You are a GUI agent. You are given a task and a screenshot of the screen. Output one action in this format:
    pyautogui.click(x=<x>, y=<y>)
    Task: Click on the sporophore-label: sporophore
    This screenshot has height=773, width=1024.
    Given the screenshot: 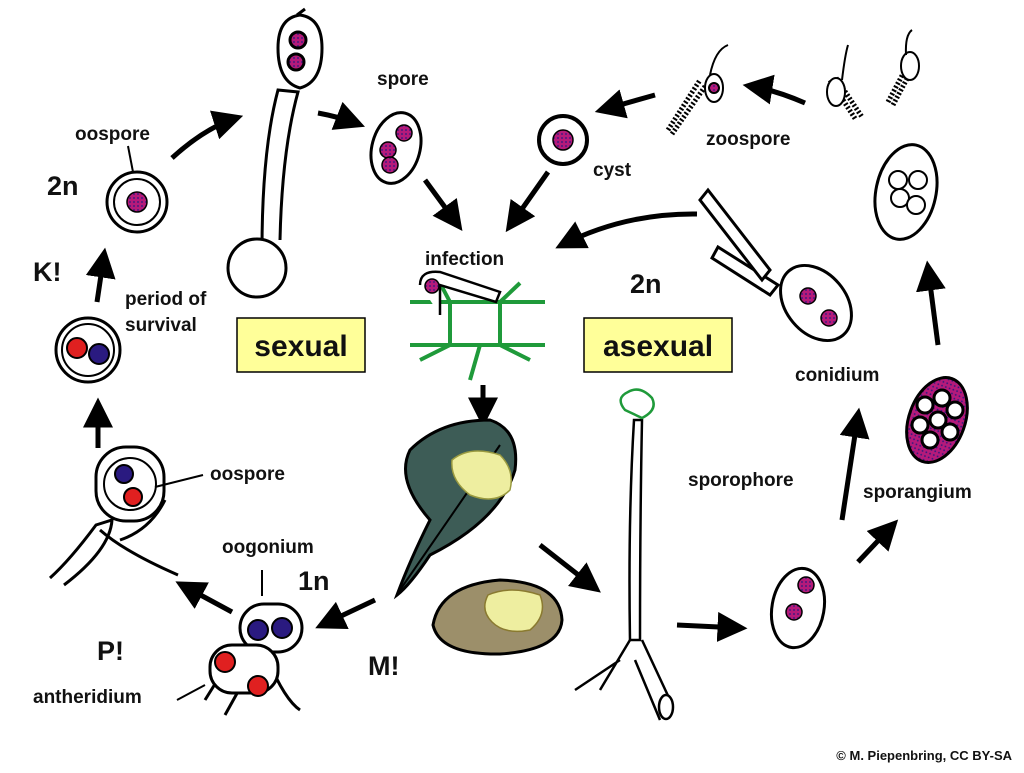 What is the action you would take?
    pyautogui.click(x=741, y=480)
    